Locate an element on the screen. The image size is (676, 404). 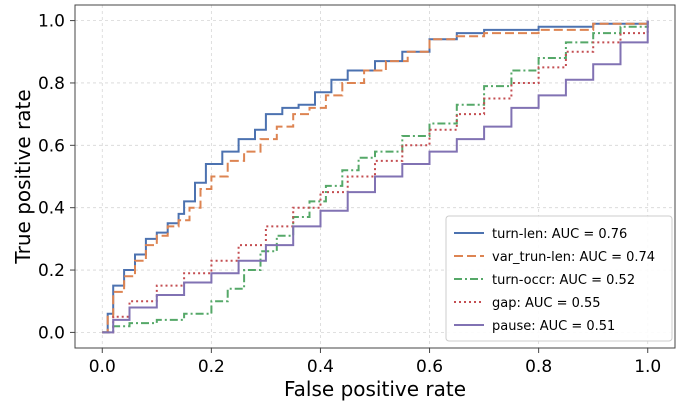
y-tick-label: 0.8 is located at coordinates (51, 84).